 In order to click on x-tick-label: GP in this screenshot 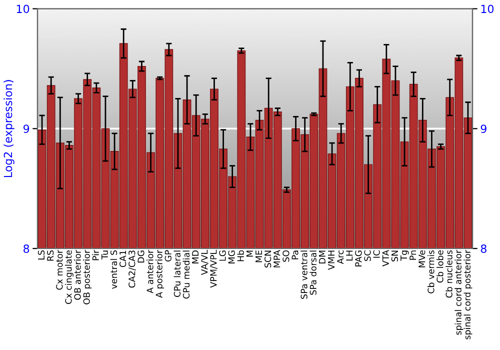, I will do `click(168, 256)`.